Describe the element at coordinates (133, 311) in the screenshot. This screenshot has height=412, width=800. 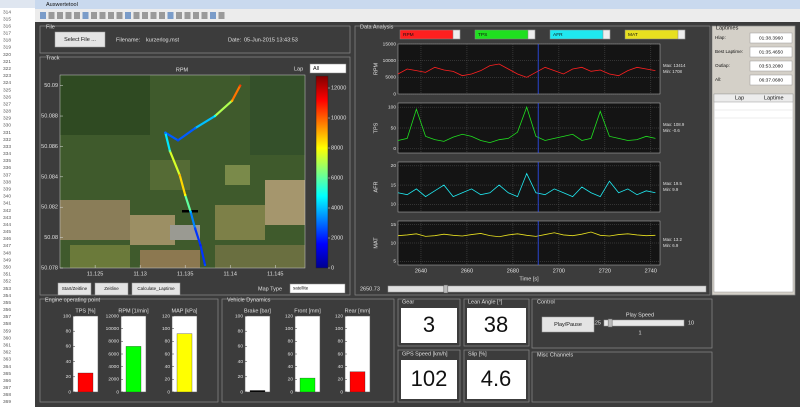
I see `gauge-label: RPM [1/min]` at that location.